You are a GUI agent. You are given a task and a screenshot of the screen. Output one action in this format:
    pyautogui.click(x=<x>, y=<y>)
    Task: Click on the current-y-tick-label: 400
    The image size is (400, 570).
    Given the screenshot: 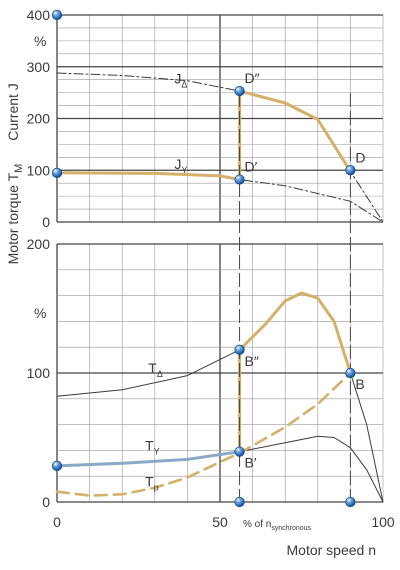 What is the action you would take?
    pyautogui.click(x=39, y=15)
    